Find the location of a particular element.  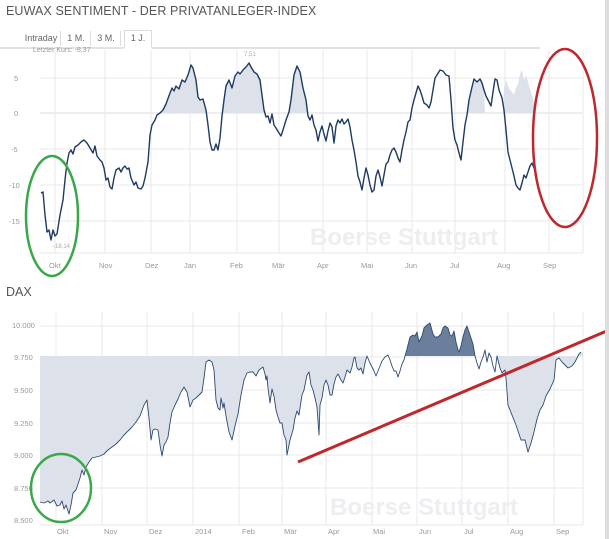

scrollbar is located at coordinates (607, 269).